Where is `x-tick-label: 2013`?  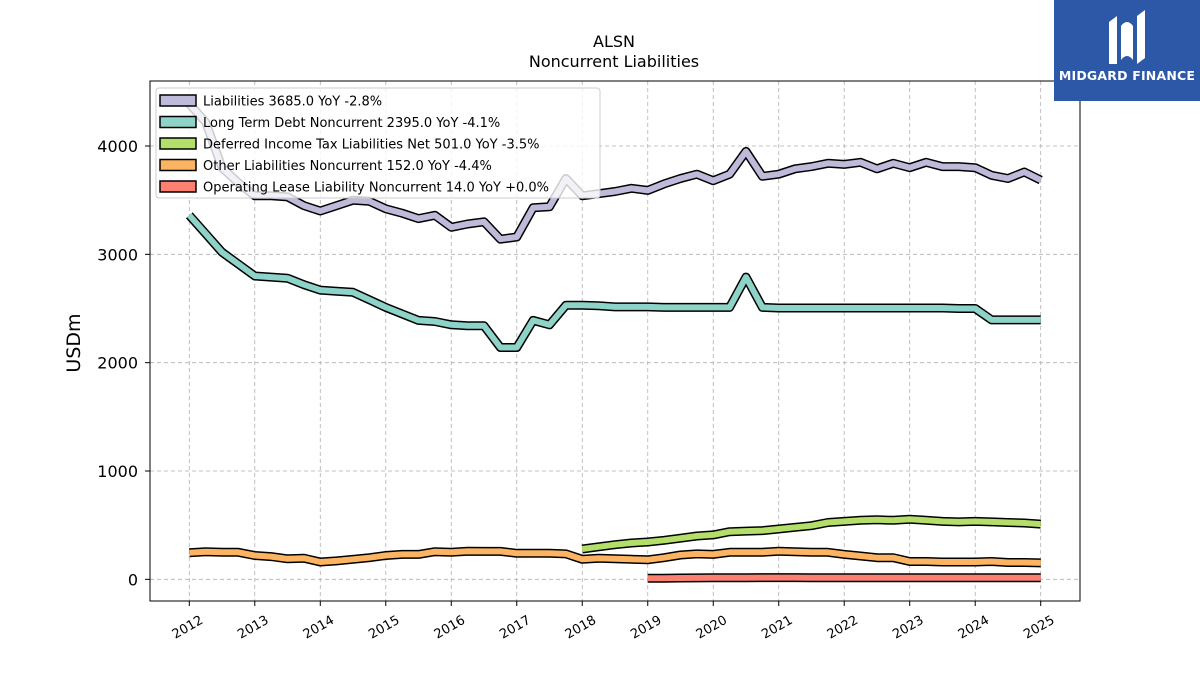 x-tick-label: 2013 is located at coordinates (253, 628).